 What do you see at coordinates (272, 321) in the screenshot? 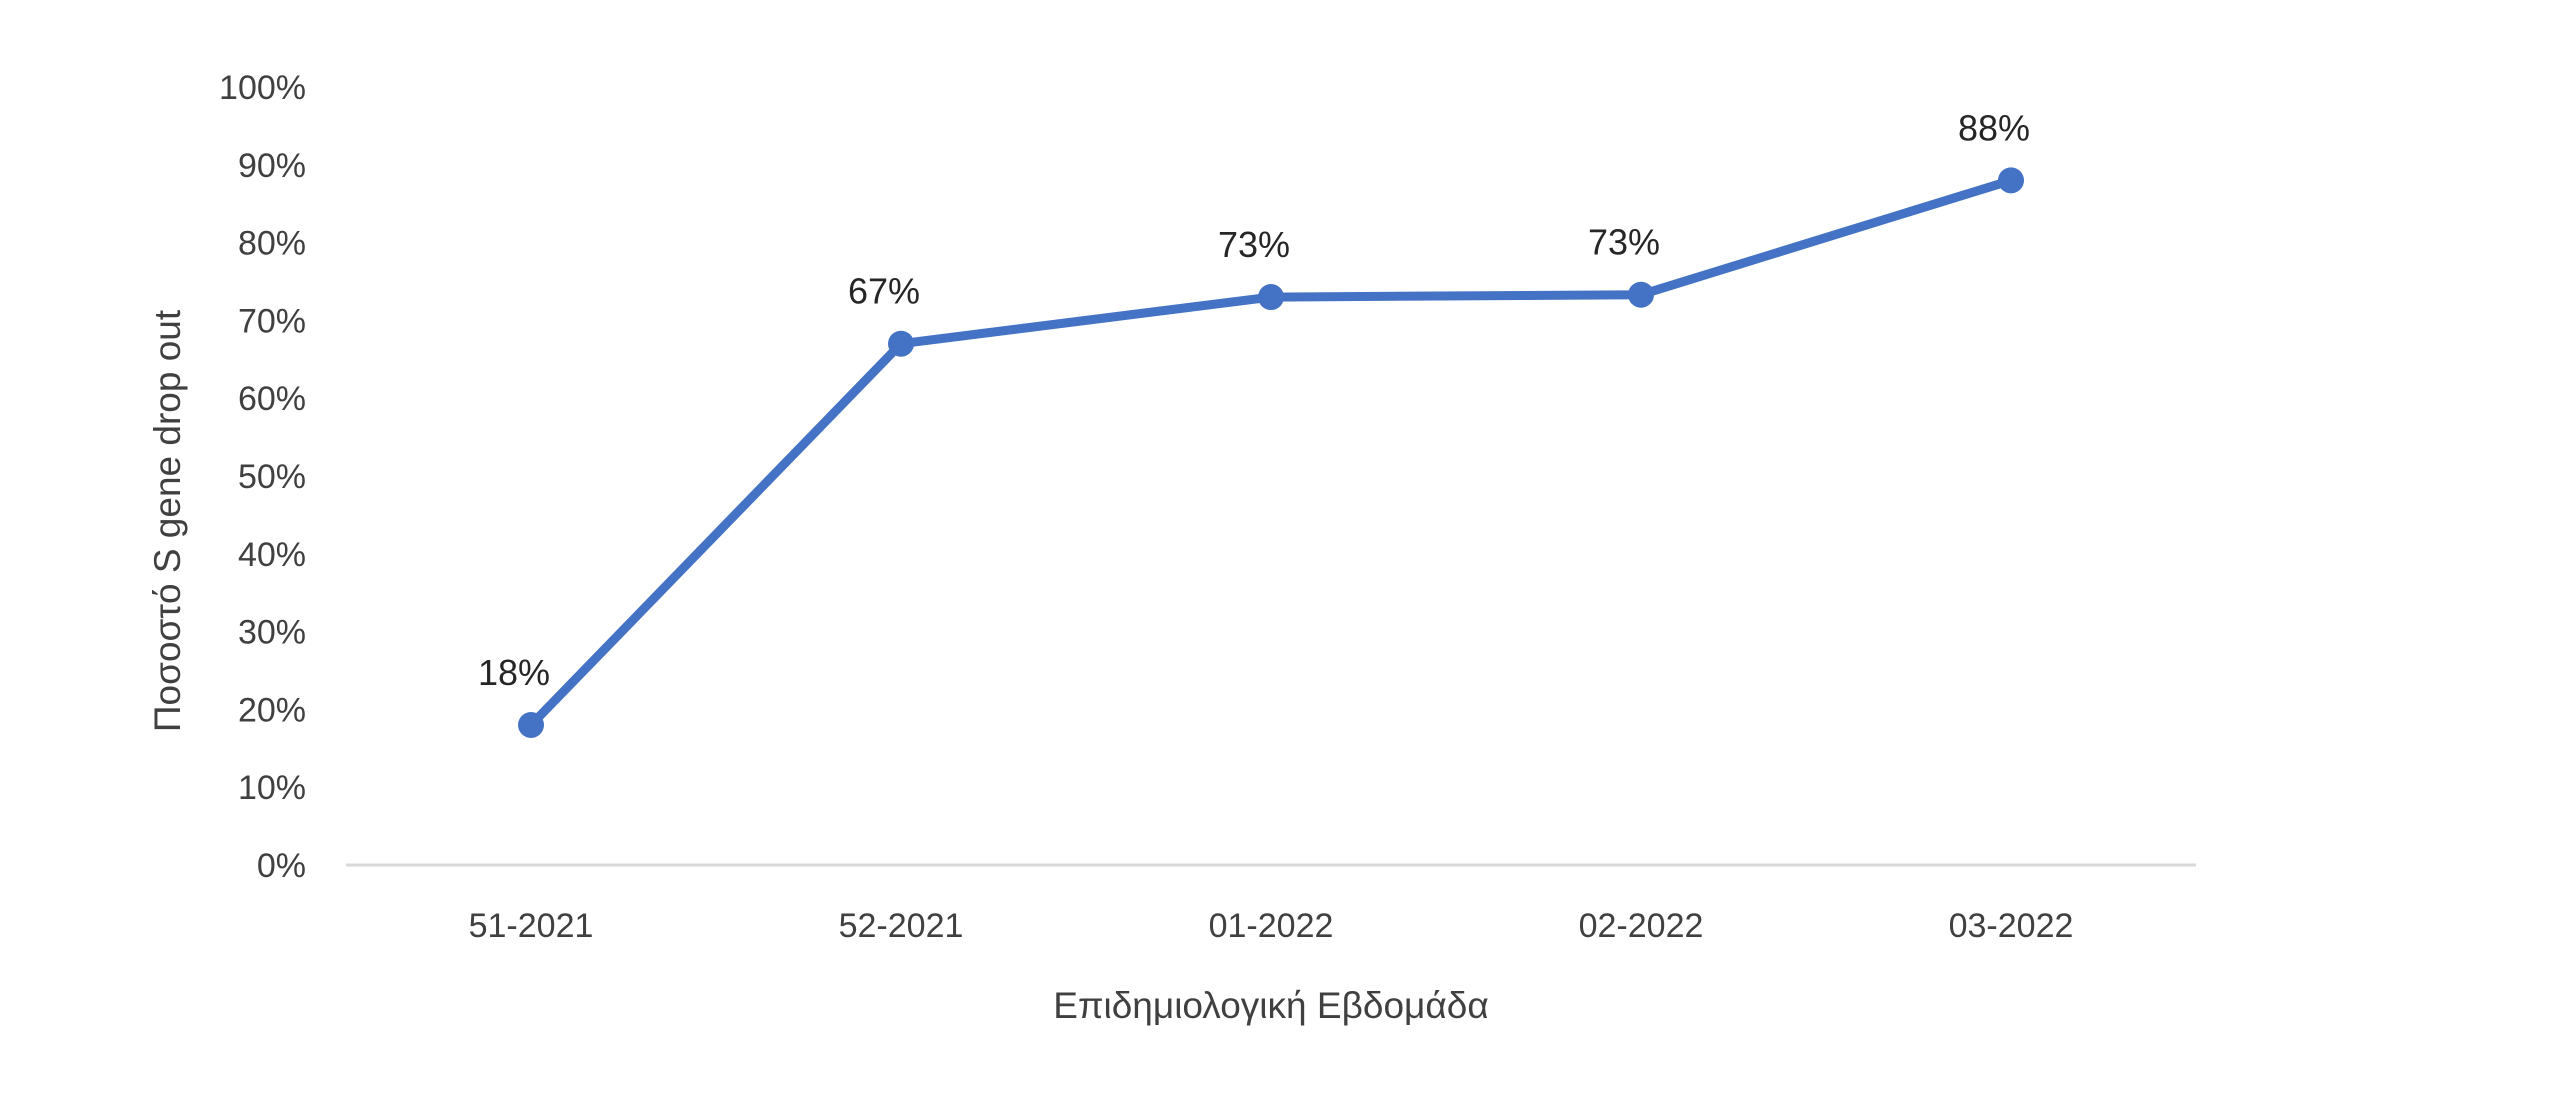
I see `y-tick-label: 70%` at bounding box center [272, 321].